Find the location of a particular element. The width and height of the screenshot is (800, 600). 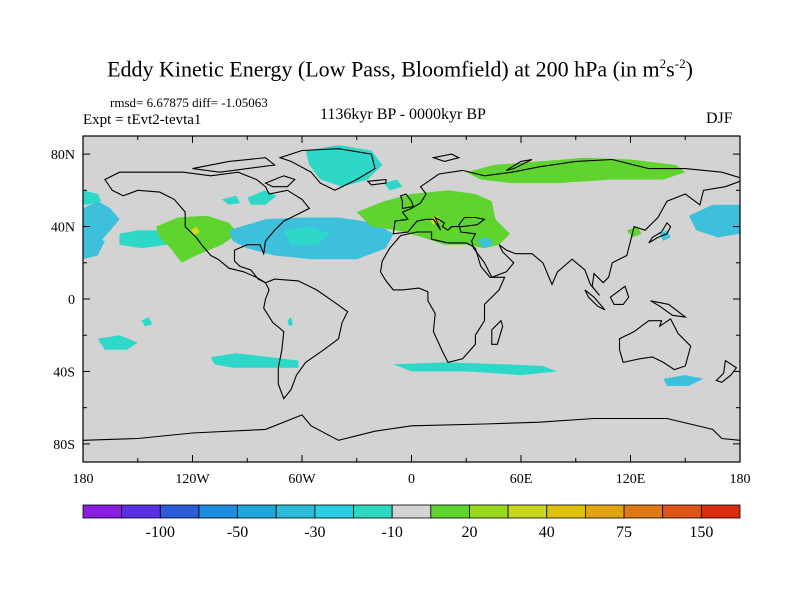

coast-japan is located at coordinates (660, 233).